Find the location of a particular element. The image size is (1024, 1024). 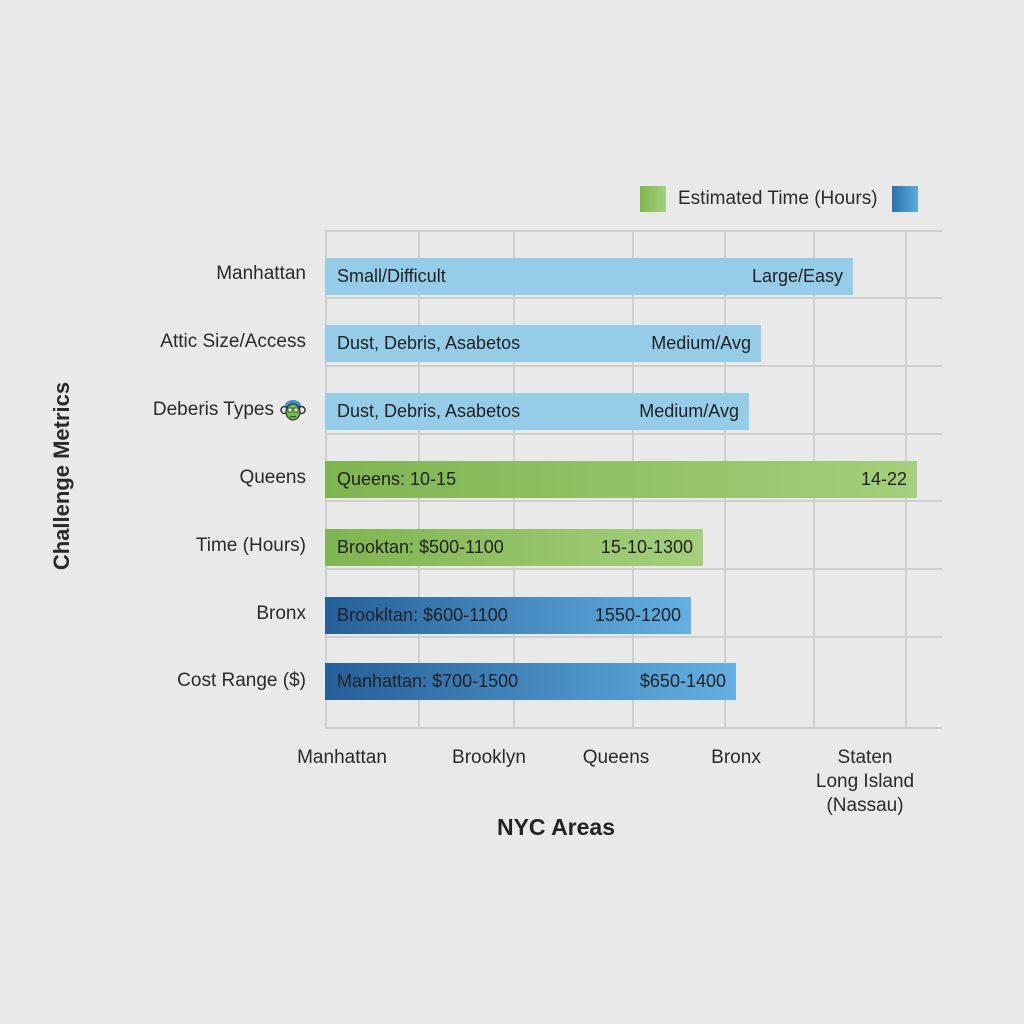

x-tick-brooklyn: Brooklyn is located at coordinates (489, 757).